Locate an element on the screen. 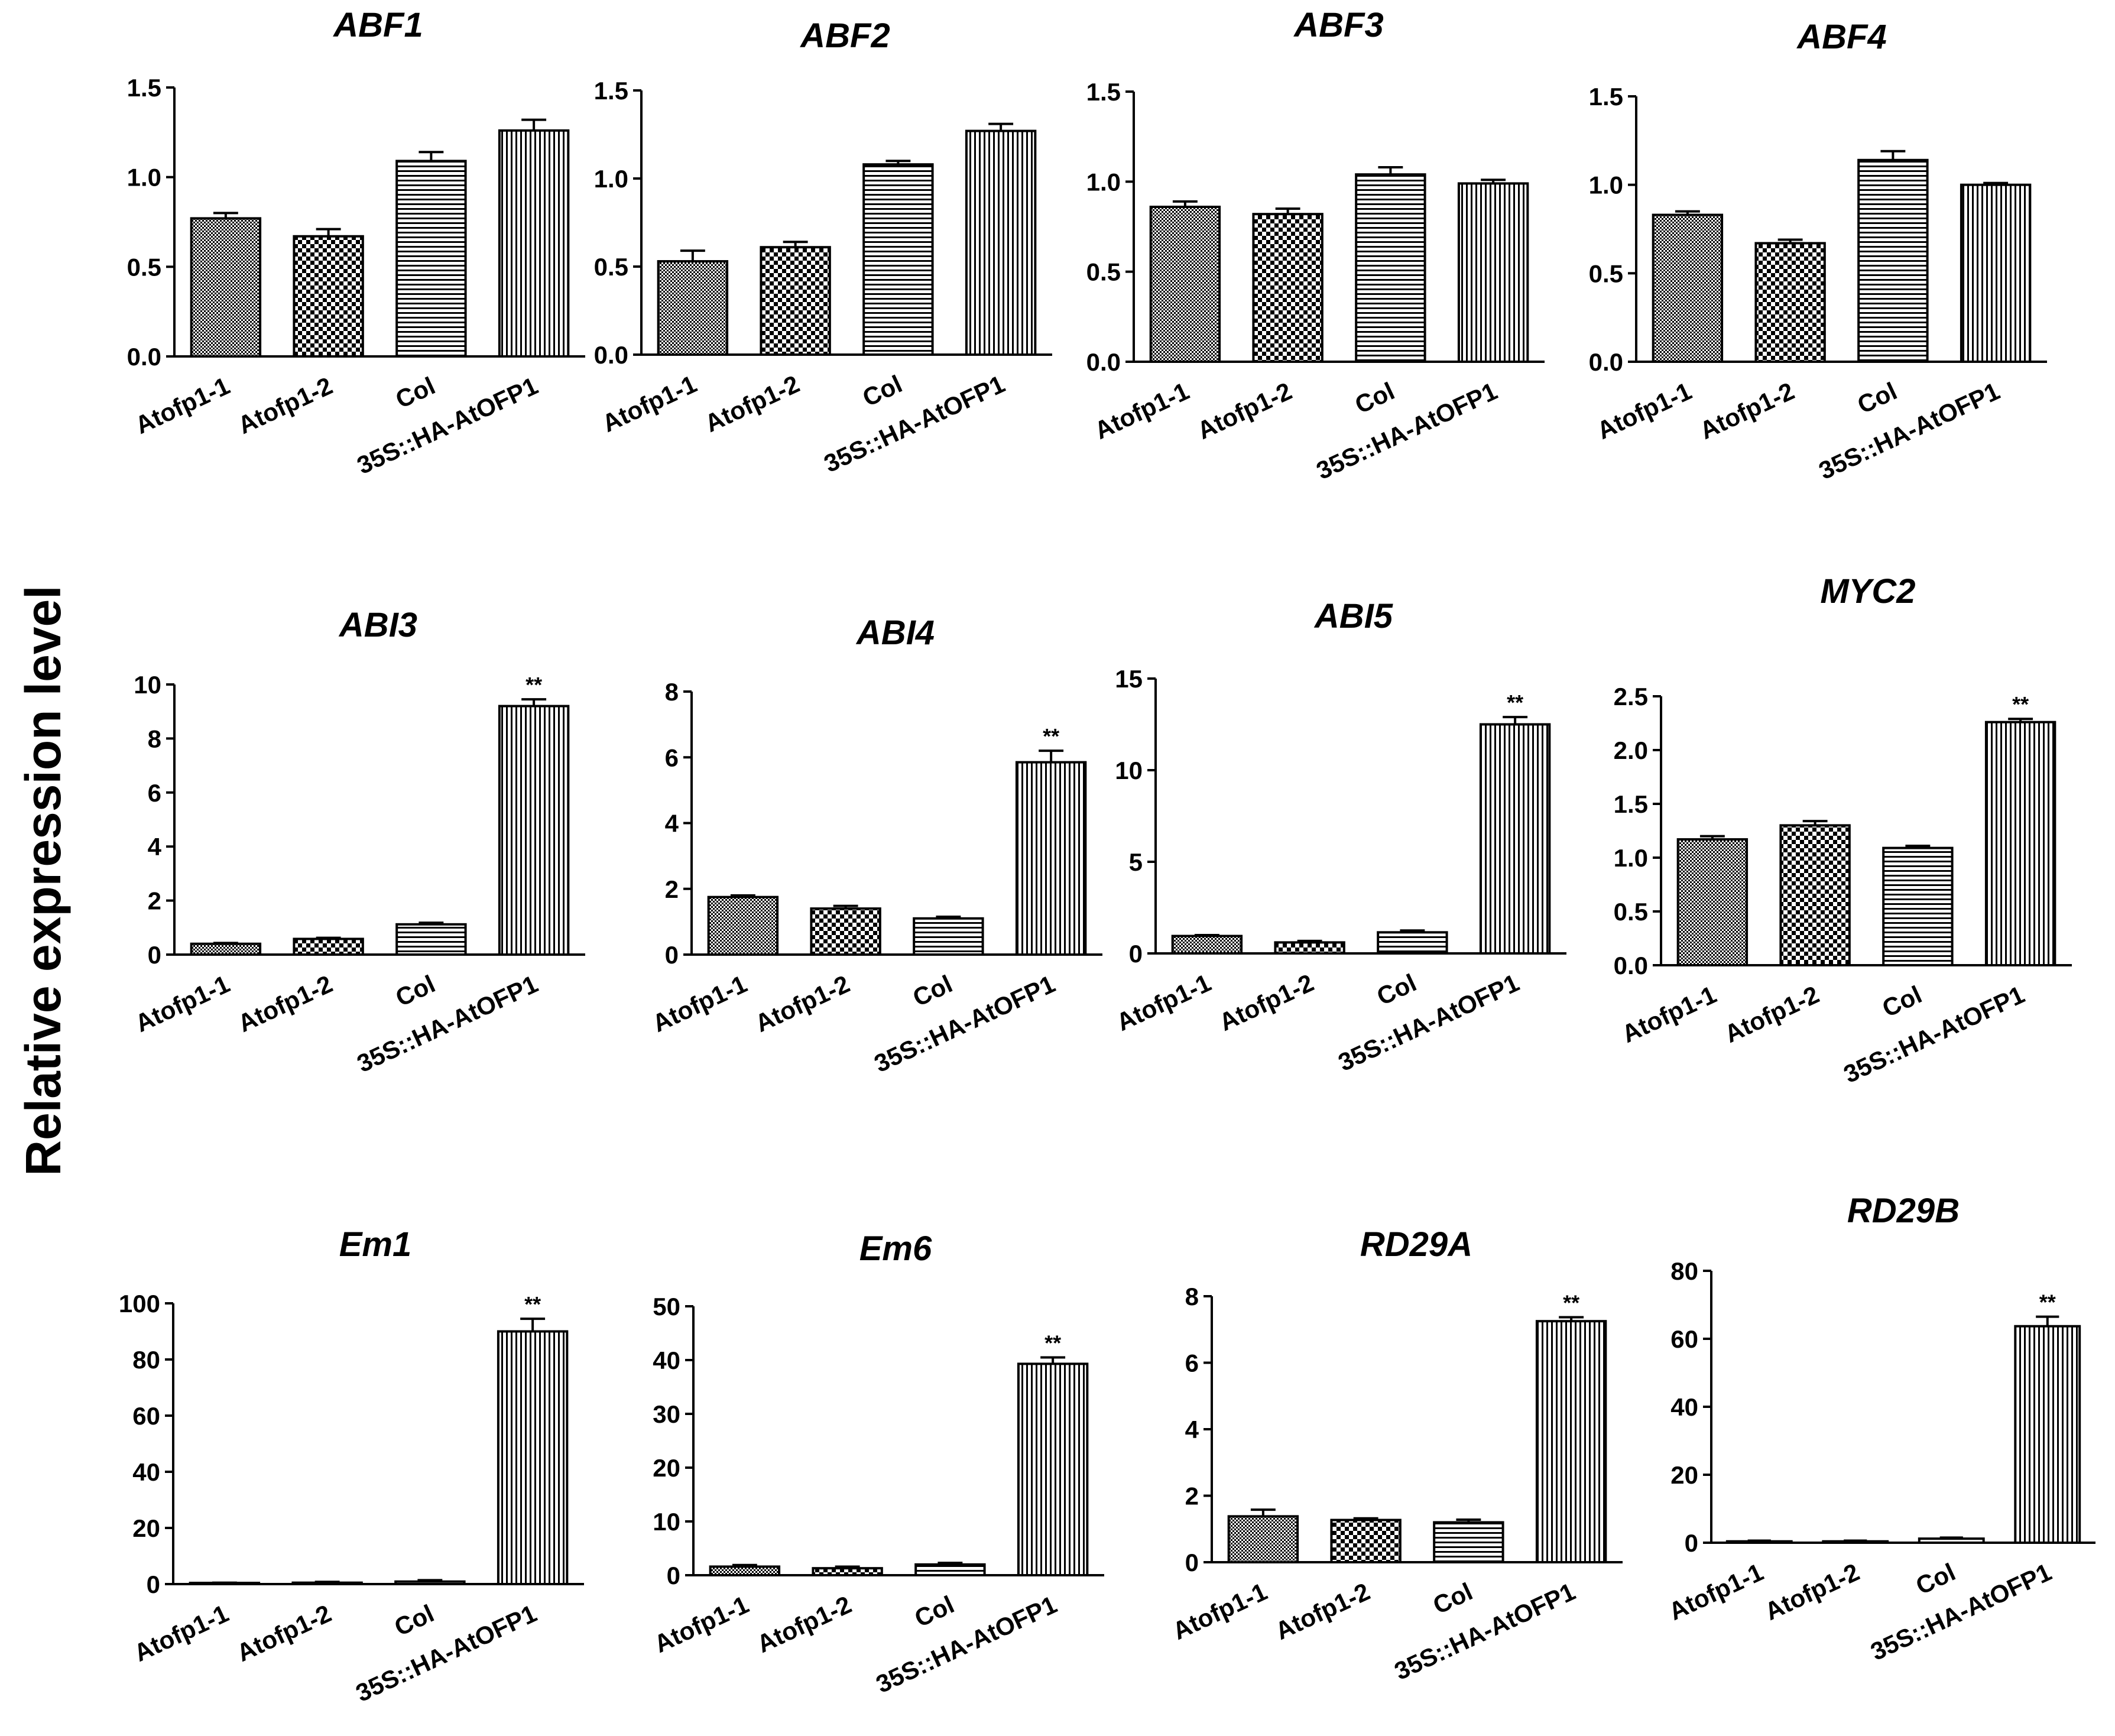  x-tick-label-abi5-1: Atofp1-1 is located at coordinates (1163, 1003).